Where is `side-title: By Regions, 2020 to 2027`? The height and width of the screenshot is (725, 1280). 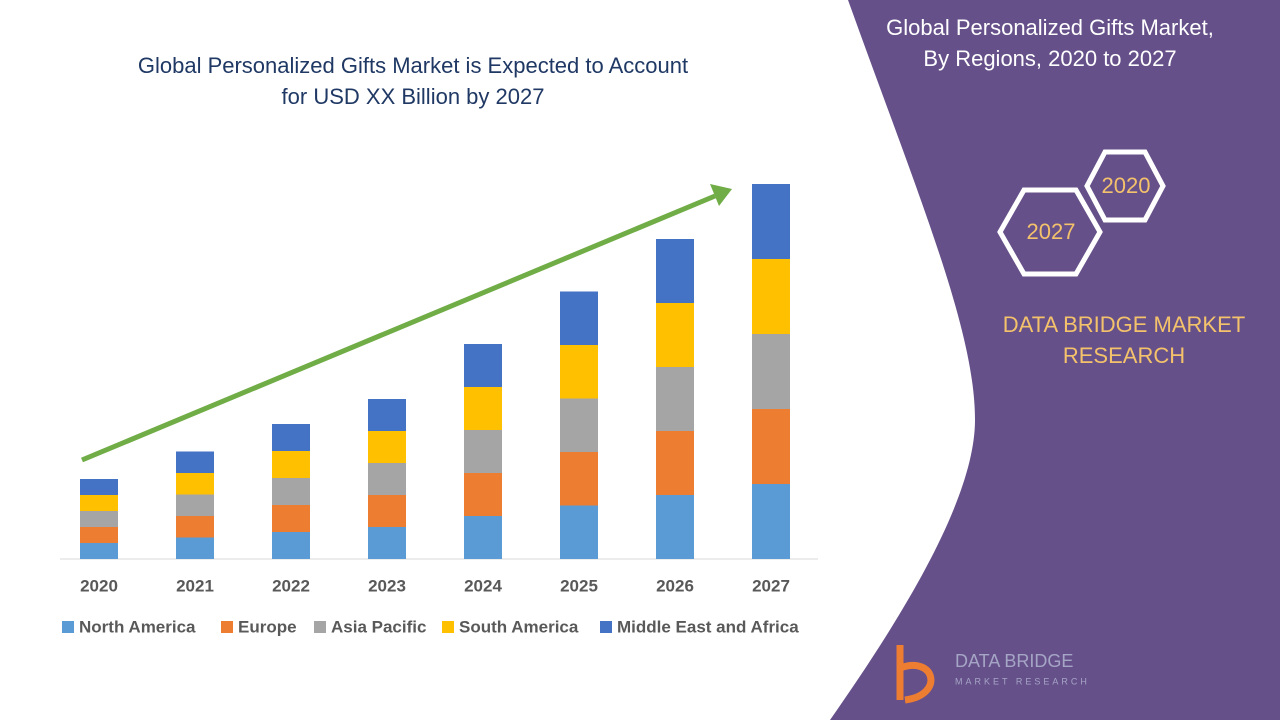 side-title: By Regions, 2020 to 2027 is located at coordinates (1049, 58).